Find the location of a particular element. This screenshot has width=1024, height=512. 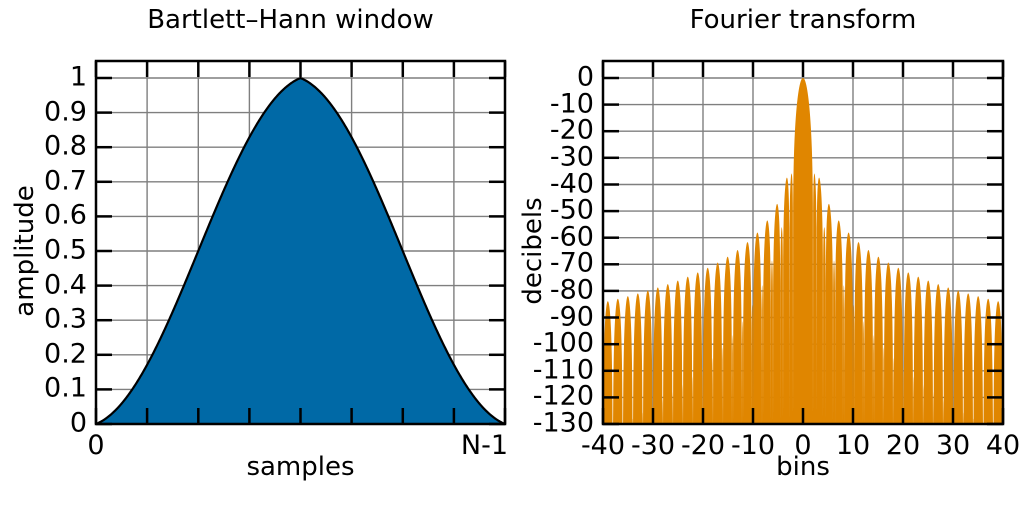

right-x-axis-label: bins is located at coordinates (803, 467).